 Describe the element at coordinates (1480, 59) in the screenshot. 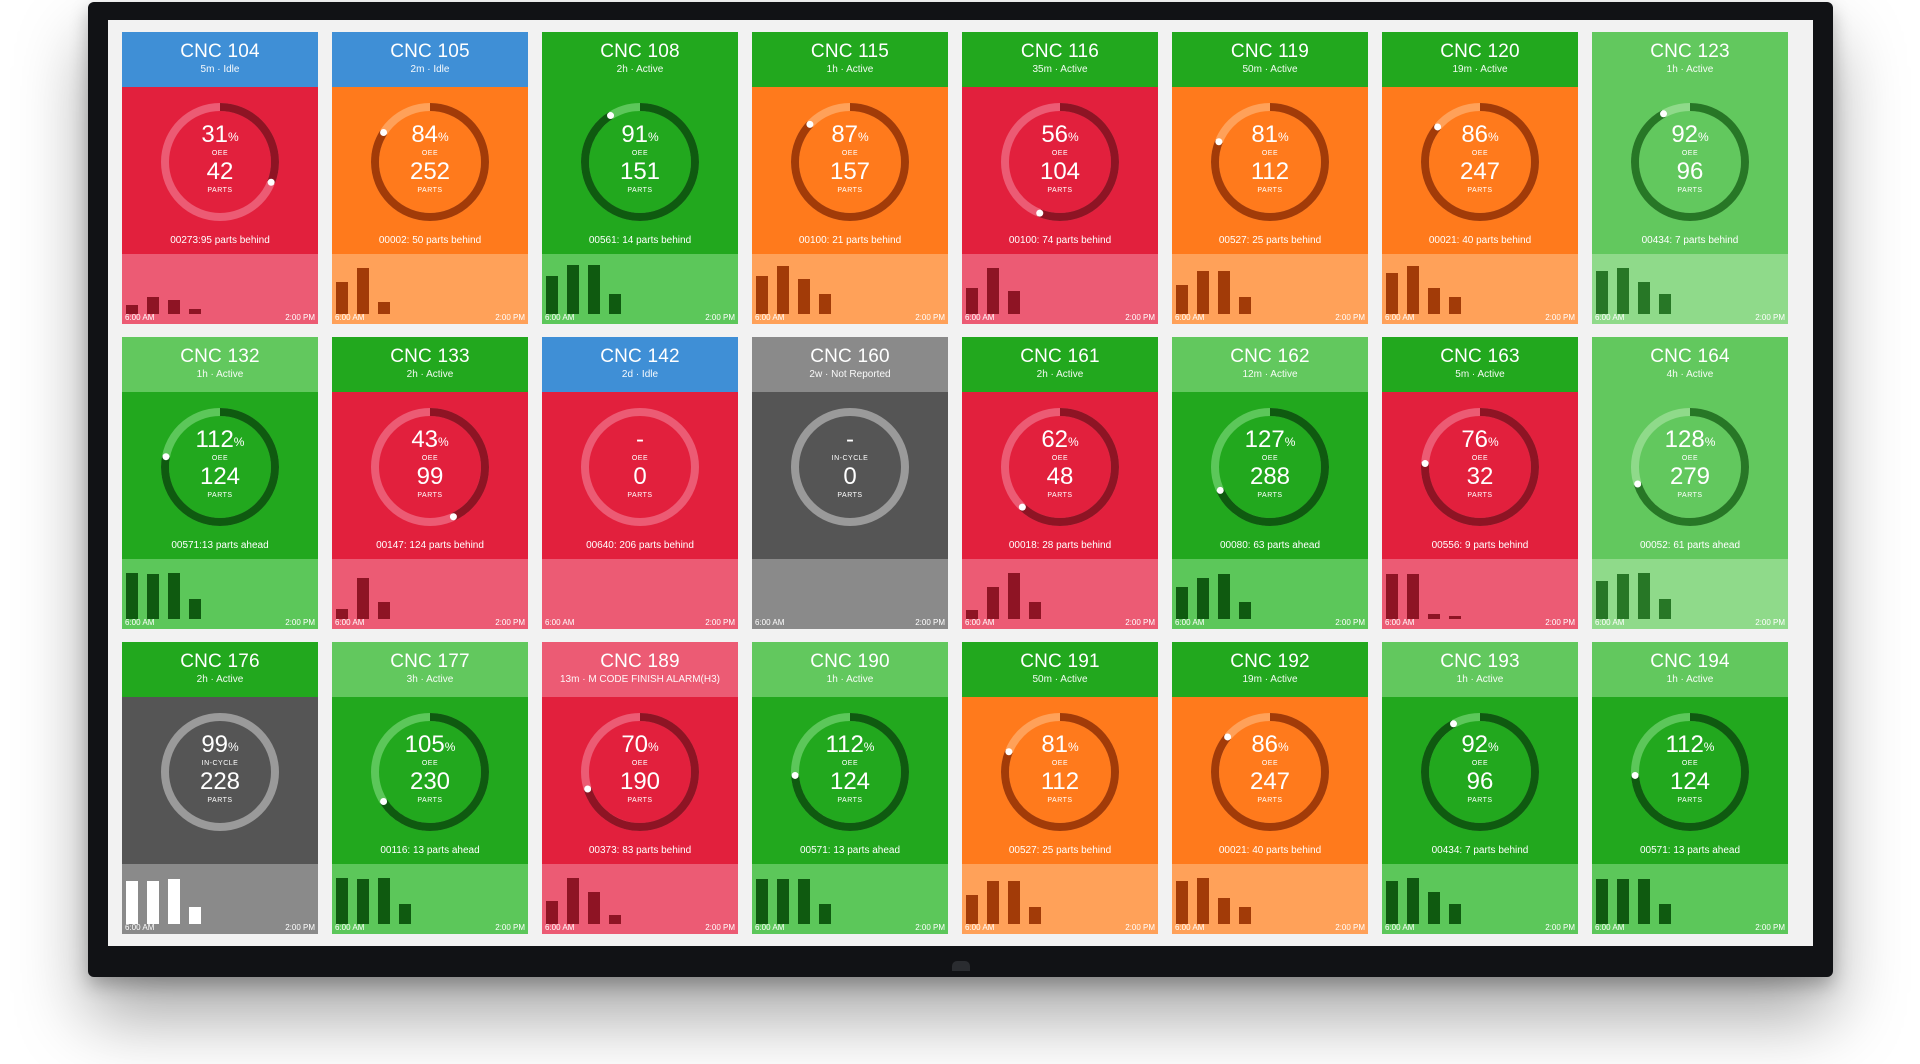

I see `tile-header: CNC 120 19m · Active` at that location.